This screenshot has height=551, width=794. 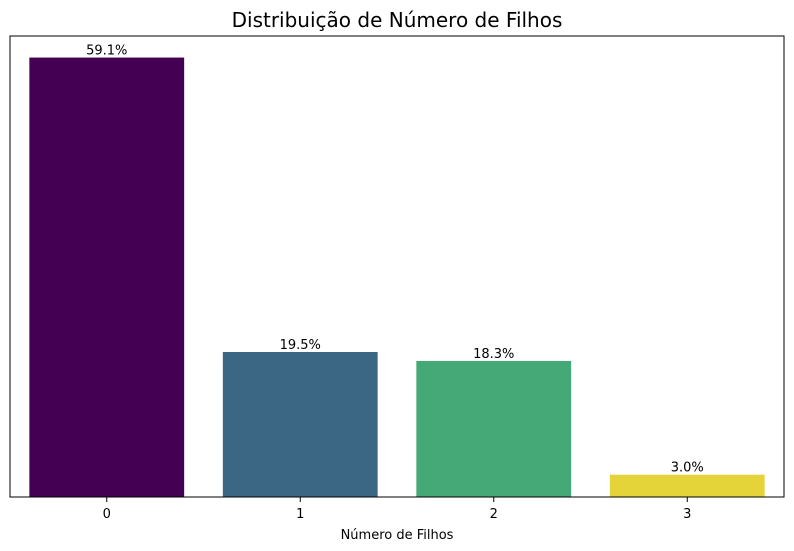 I want to click on x-tick-label-1: 1, so click(x=300, y=514).